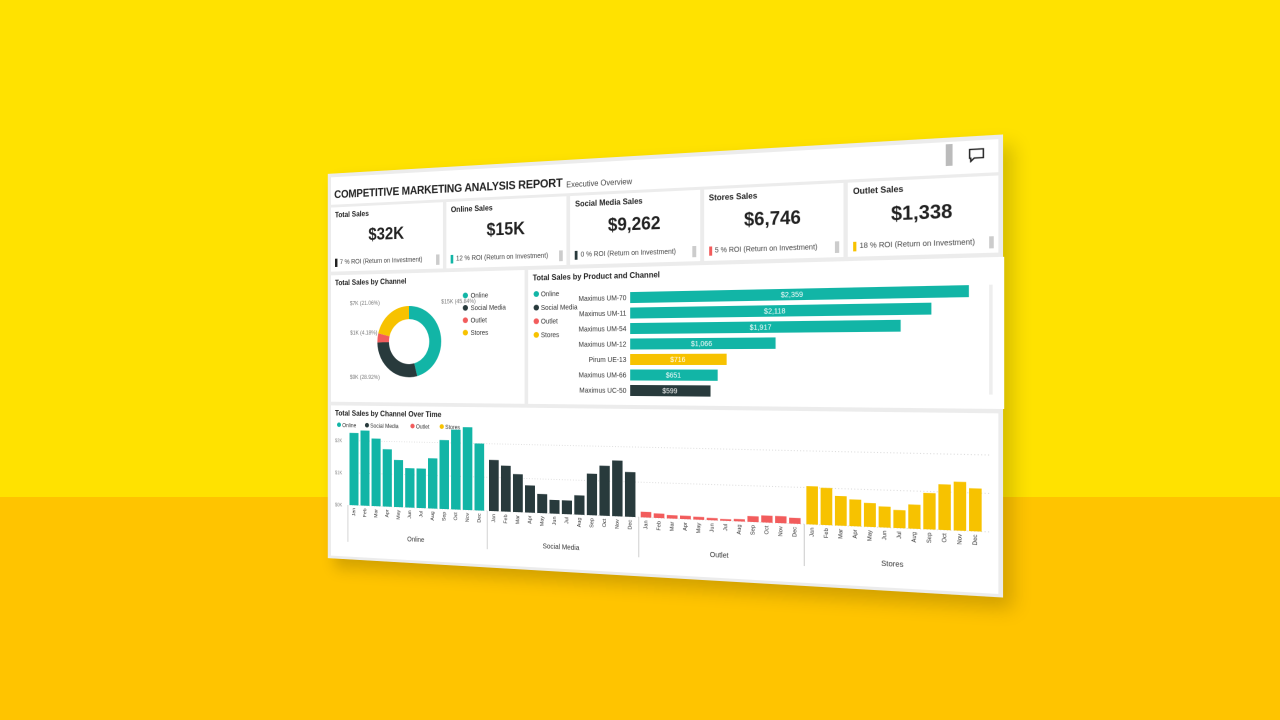 The image size is (1280, 720). Describe the element at coordinates (387, 212) in the screenshot. I see `kpi-label: Total Sales` at that location.